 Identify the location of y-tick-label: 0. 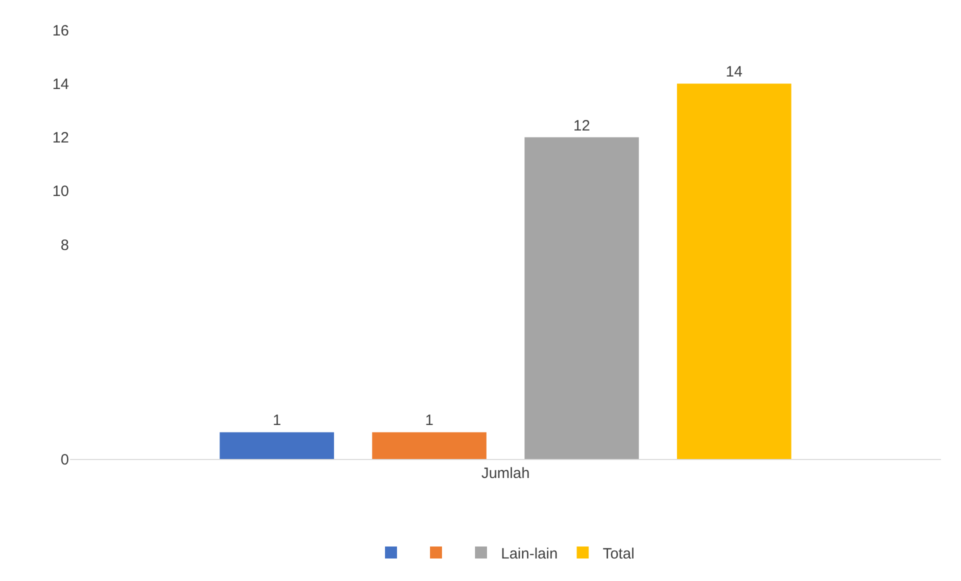
(64, 459).